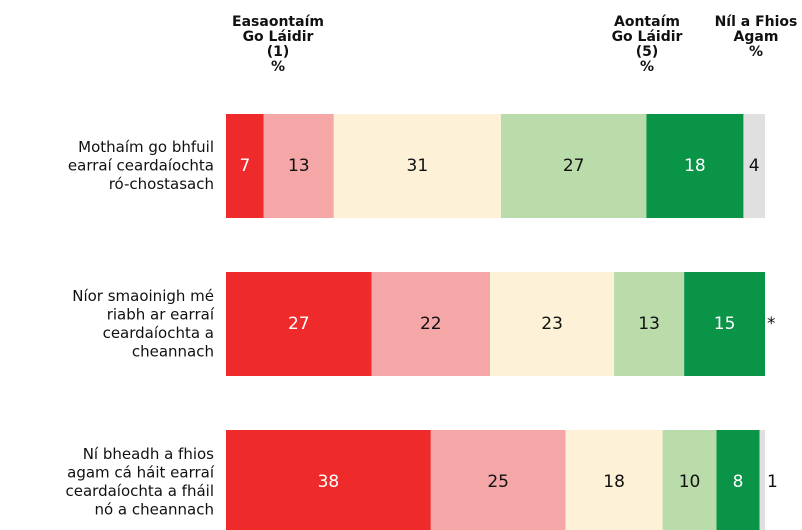 This screenshot has height=530, width=802. I want to click on value-label: 15, so click(725, 324).